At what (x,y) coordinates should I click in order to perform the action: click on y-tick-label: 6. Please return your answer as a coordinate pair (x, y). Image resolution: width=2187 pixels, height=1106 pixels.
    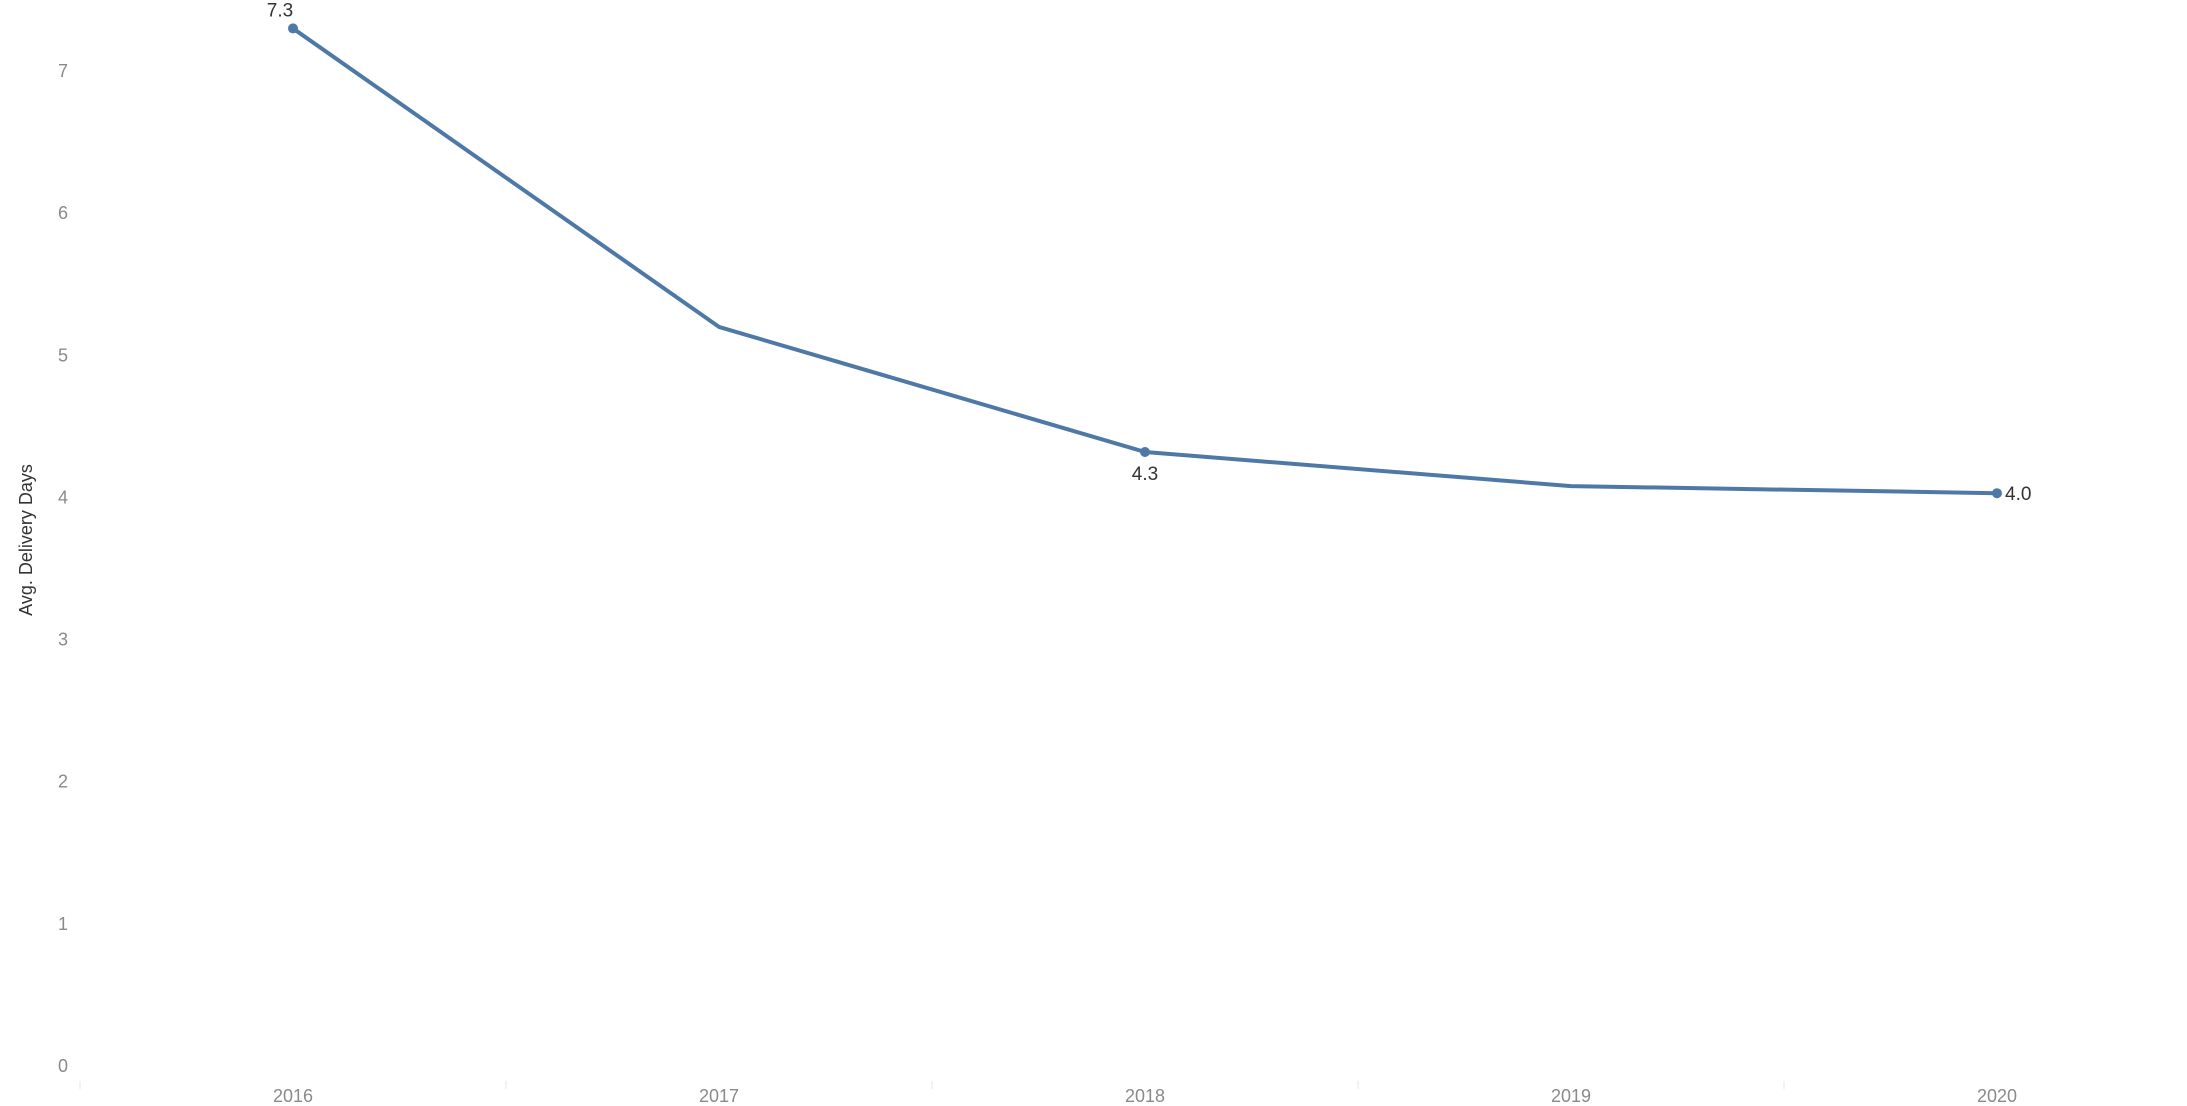
    Looking at the image, I should click on (63, 213).